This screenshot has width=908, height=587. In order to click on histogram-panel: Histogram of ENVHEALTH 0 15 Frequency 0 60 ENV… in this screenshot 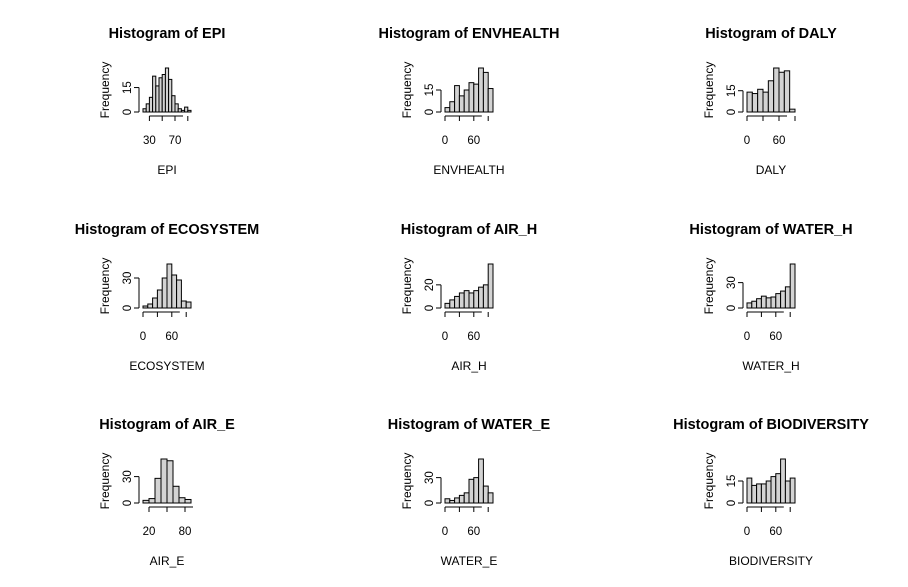, I will do `click(469, 101)`.